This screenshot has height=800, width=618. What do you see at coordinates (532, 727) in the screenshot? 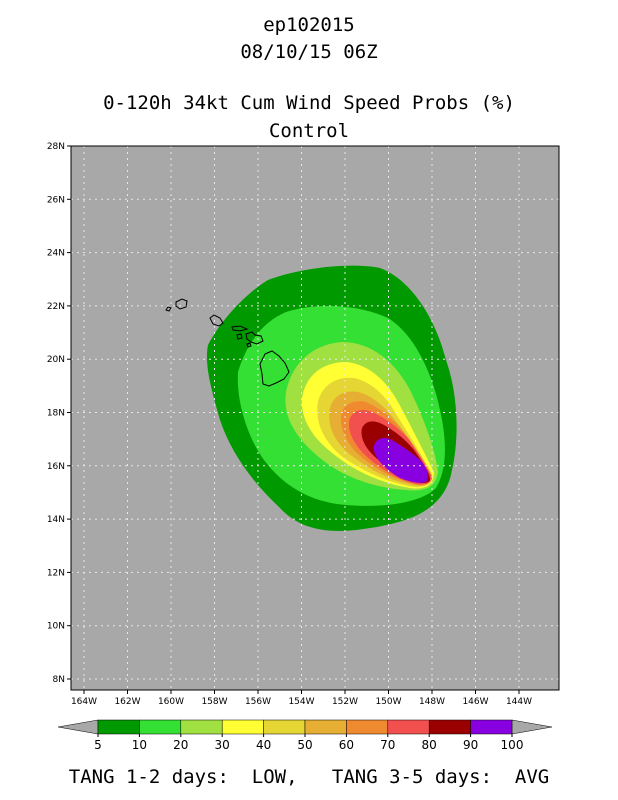
I see `colorbar-right-arrow` at bounding box center [532, 727].